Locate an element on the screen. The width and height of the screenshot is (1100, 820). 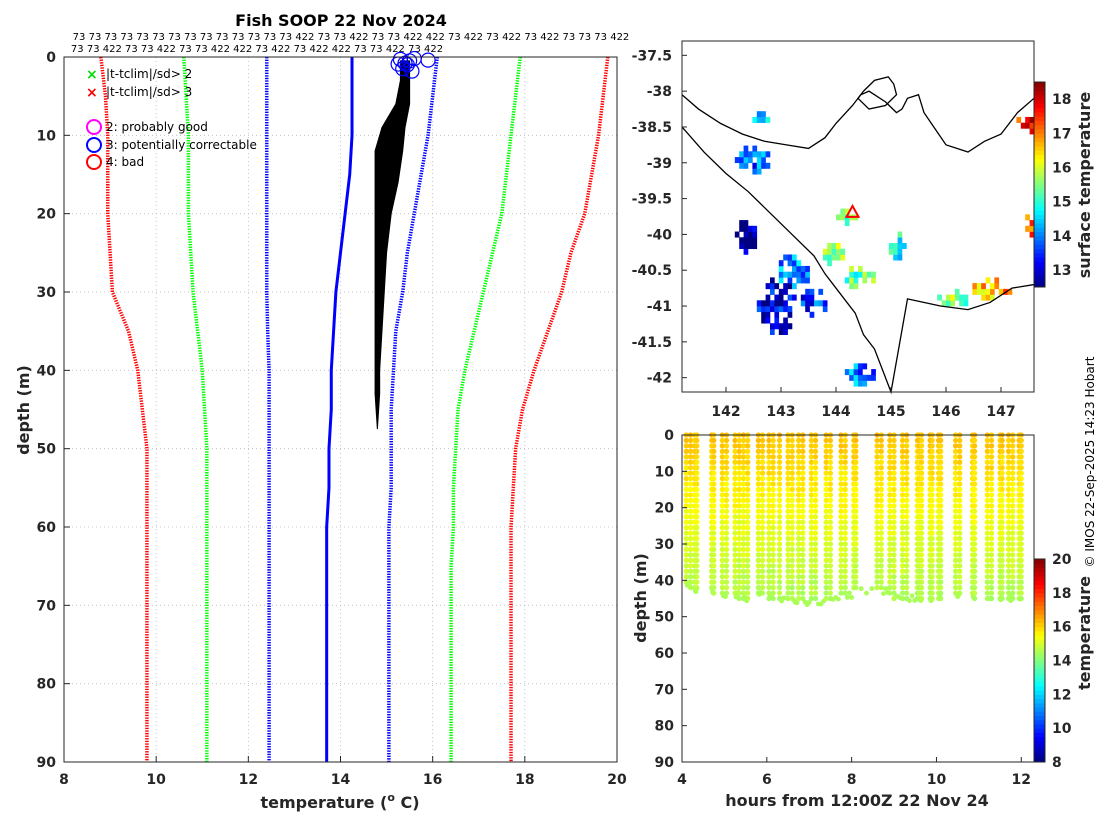
y-tick-label: 50 is located at coordinates (665, 618).